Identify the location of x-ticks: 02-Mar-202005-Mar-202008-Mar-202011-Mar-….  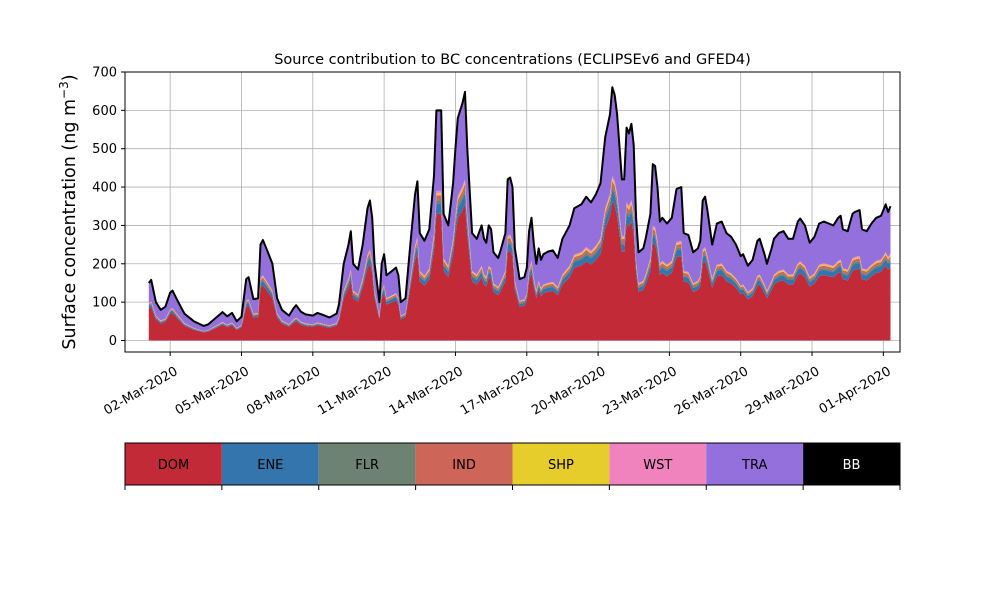
(497, 385).